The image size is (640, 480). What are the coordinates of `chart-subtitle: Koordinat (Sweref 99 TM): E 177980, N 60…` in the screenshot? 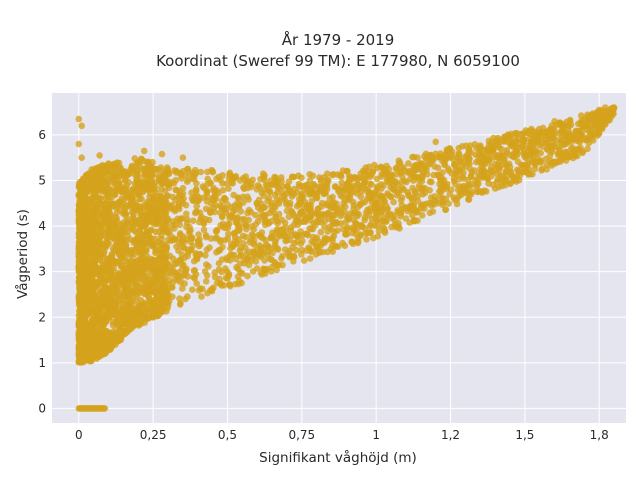 It's located at (338, 61).